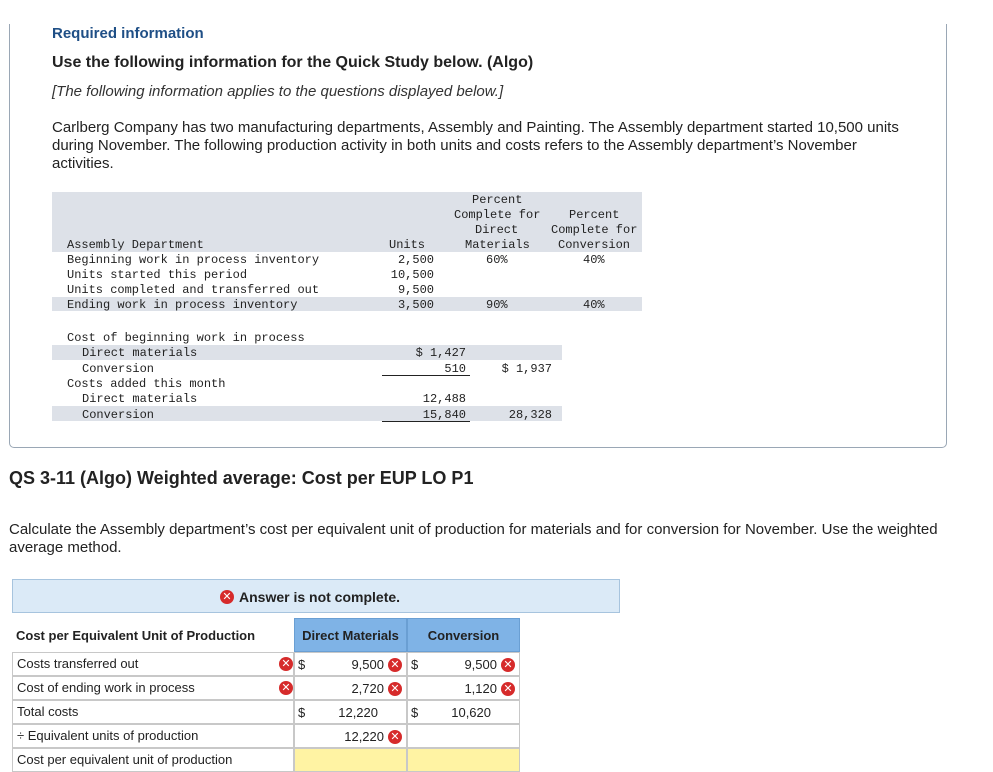 The width and height of the screenshot is (993, 772). I want to click on table-header-shade, so click(347, 222).